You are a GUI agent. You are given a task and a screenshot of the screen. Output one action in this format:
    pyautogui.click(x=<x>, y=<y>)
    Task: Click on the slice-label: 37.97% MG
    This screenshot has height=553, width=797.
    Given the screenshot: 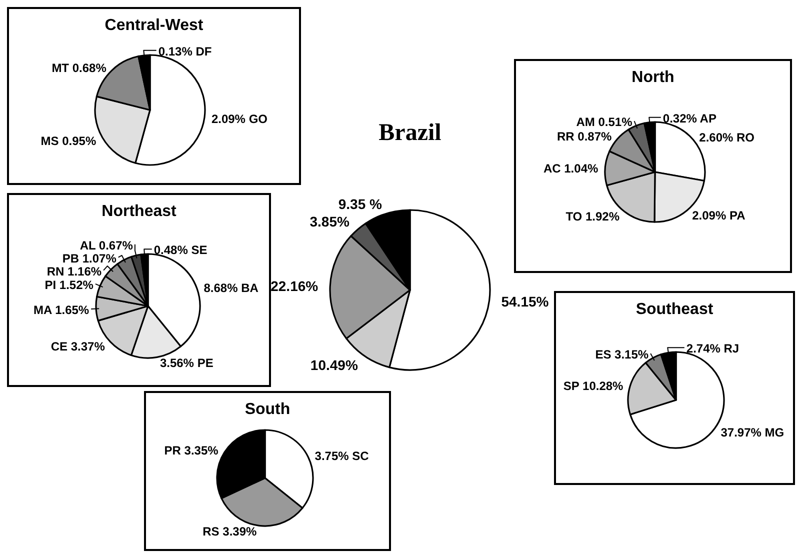 What is the action you would take?
    pyautogui.click(x=752, y=432)
    